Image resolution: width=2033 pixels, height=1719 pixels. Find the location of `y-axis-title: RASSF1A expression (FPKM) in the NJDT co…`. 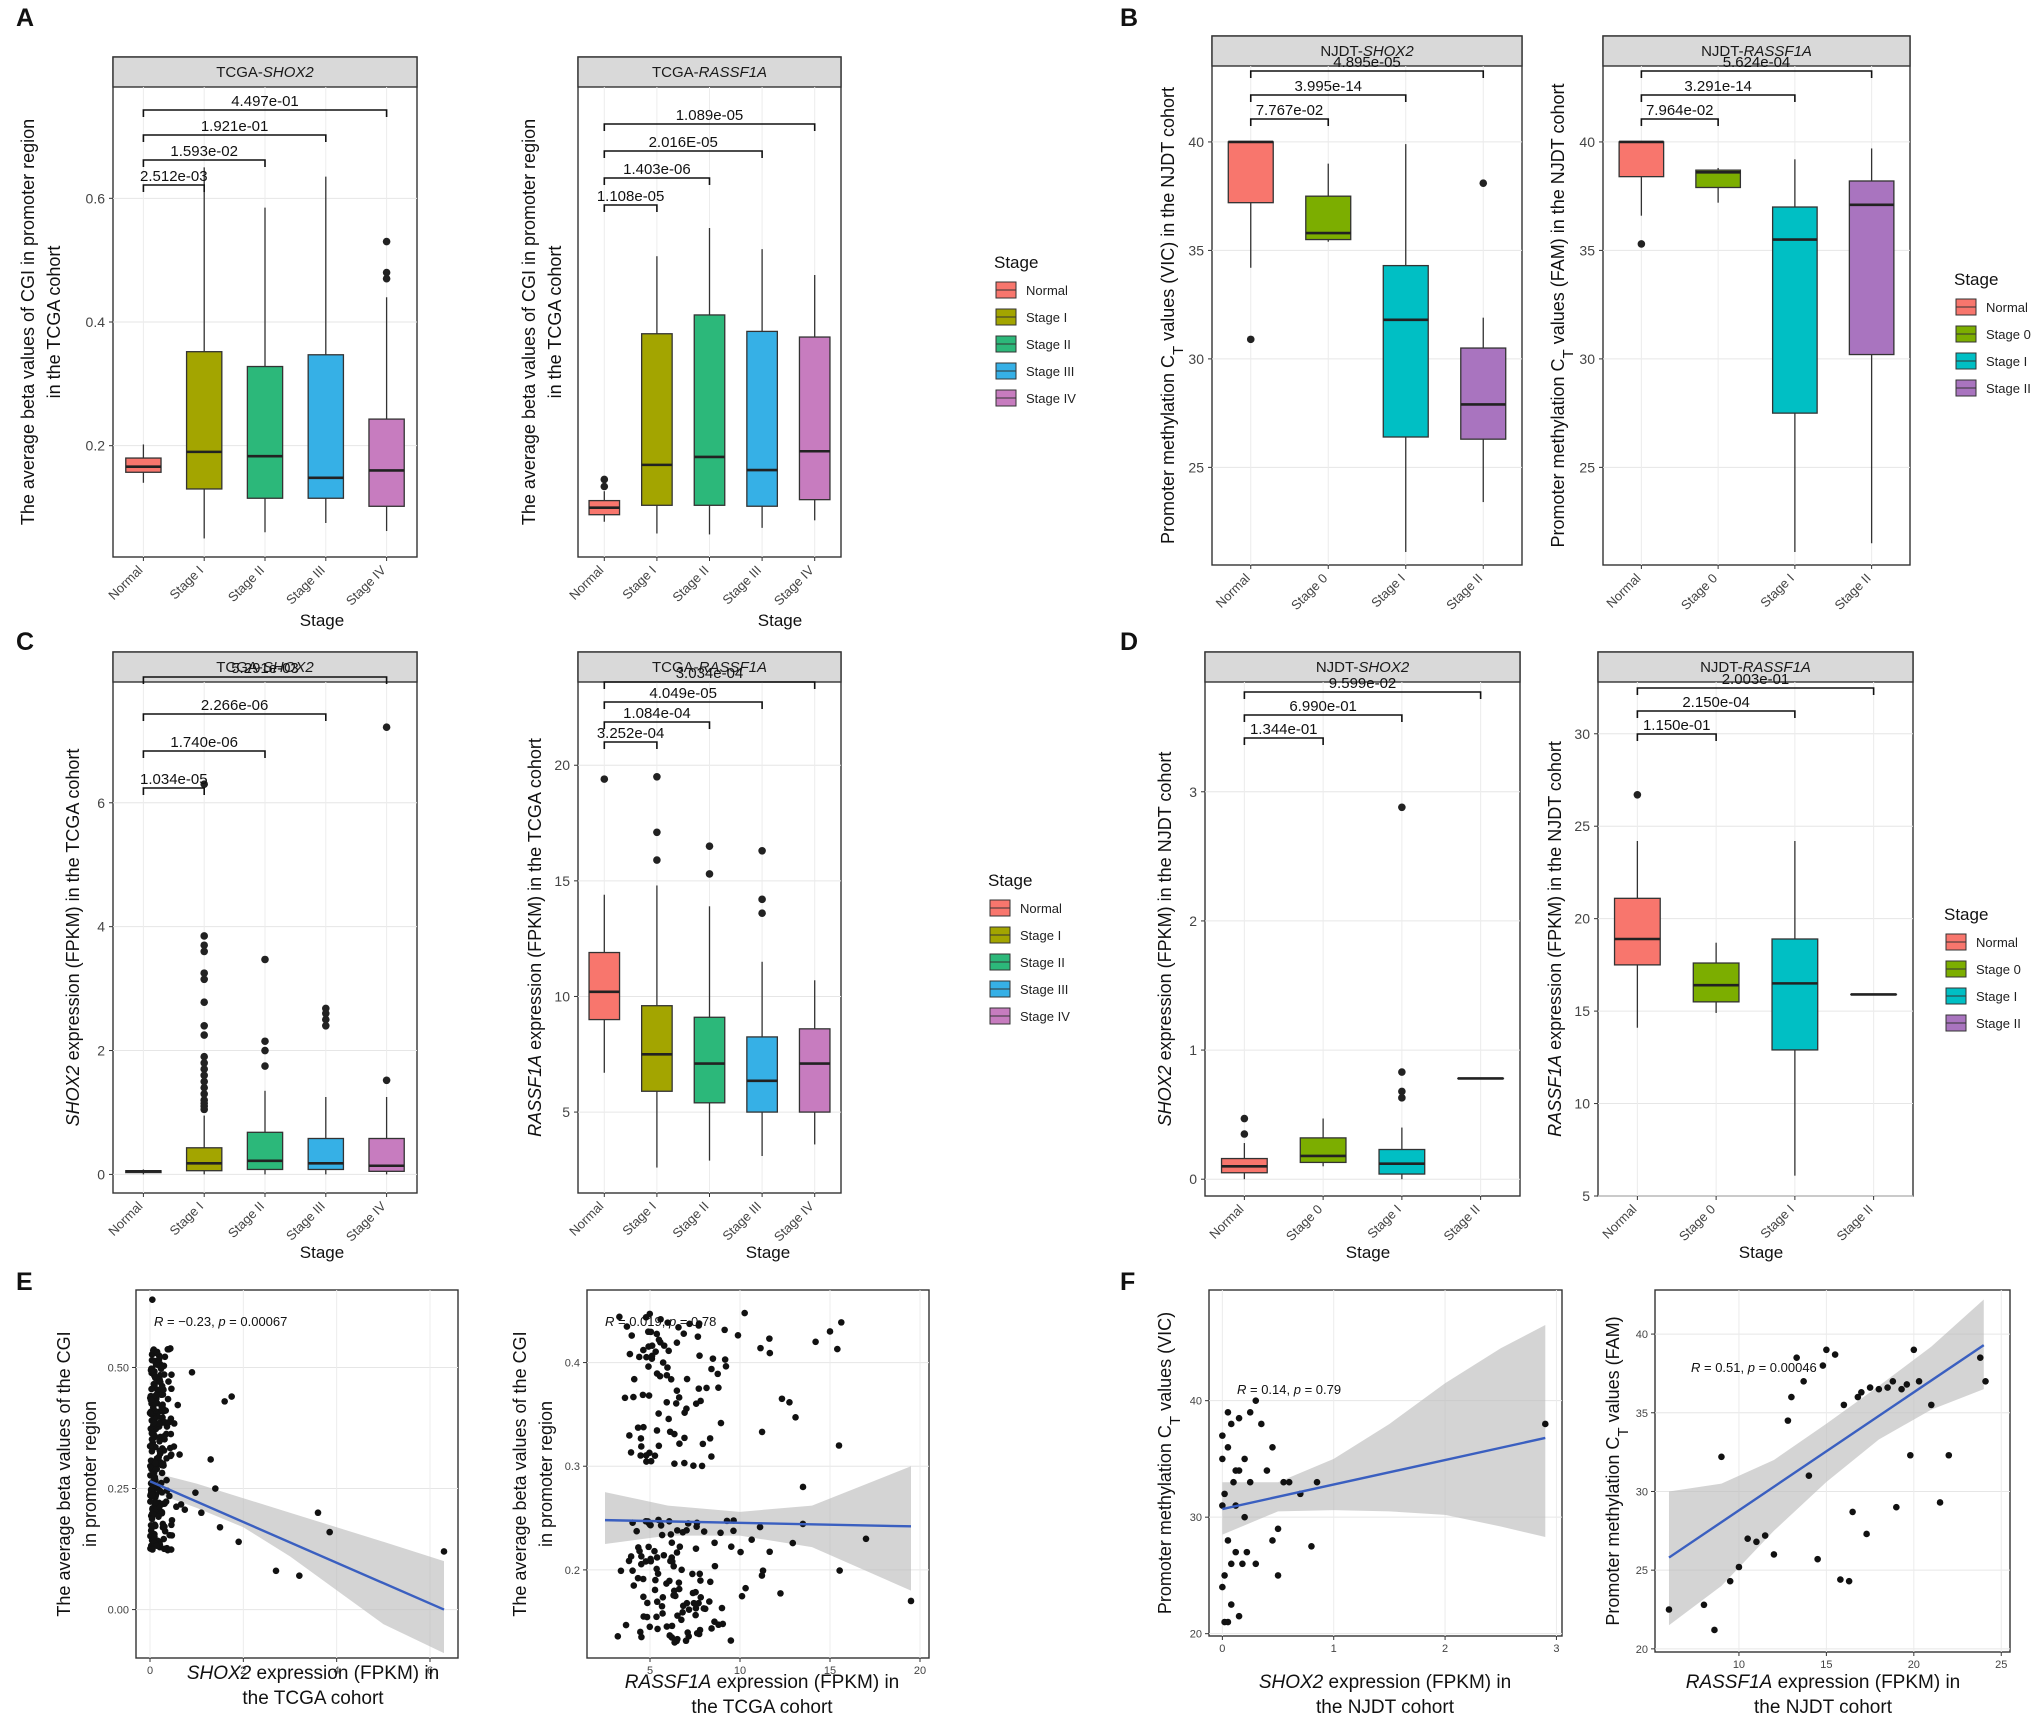

y-axis-title: RASSF1A expression (FPKM) in the NJDT co… is located at coordinates (1555, 939).